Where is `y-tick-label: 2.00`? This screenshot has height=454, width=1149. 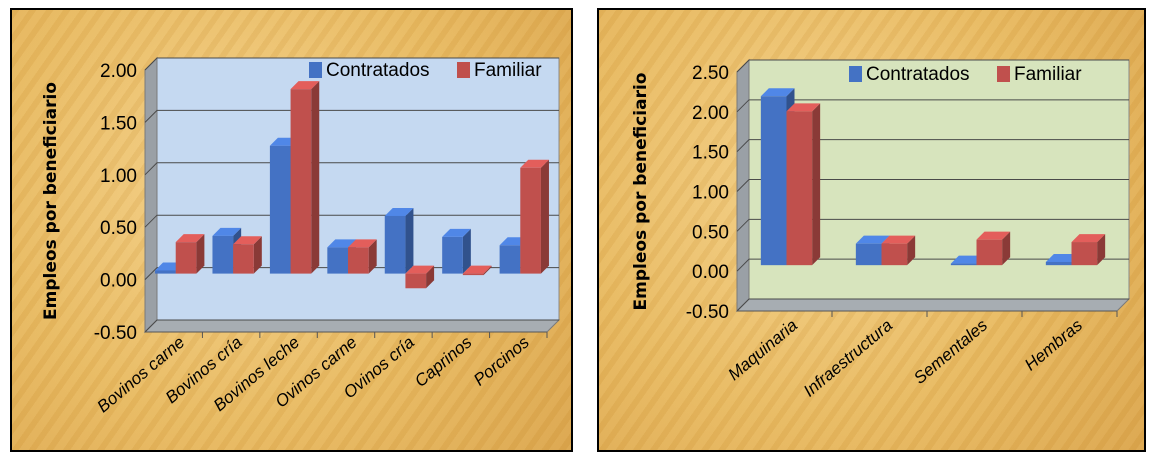 y-tick-label: 2.00 is located at coordinates (710, 113).